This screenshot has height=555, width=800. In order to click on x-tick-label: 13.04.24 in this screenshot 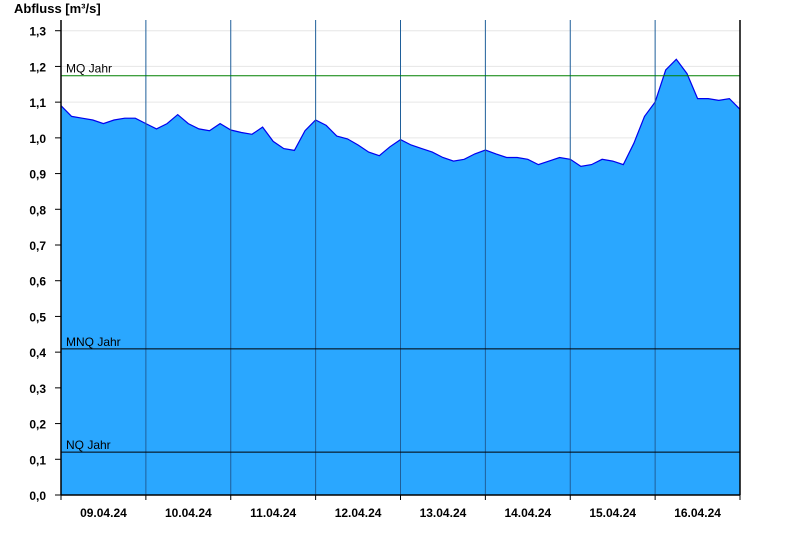, I will do `click(443, 513)`.